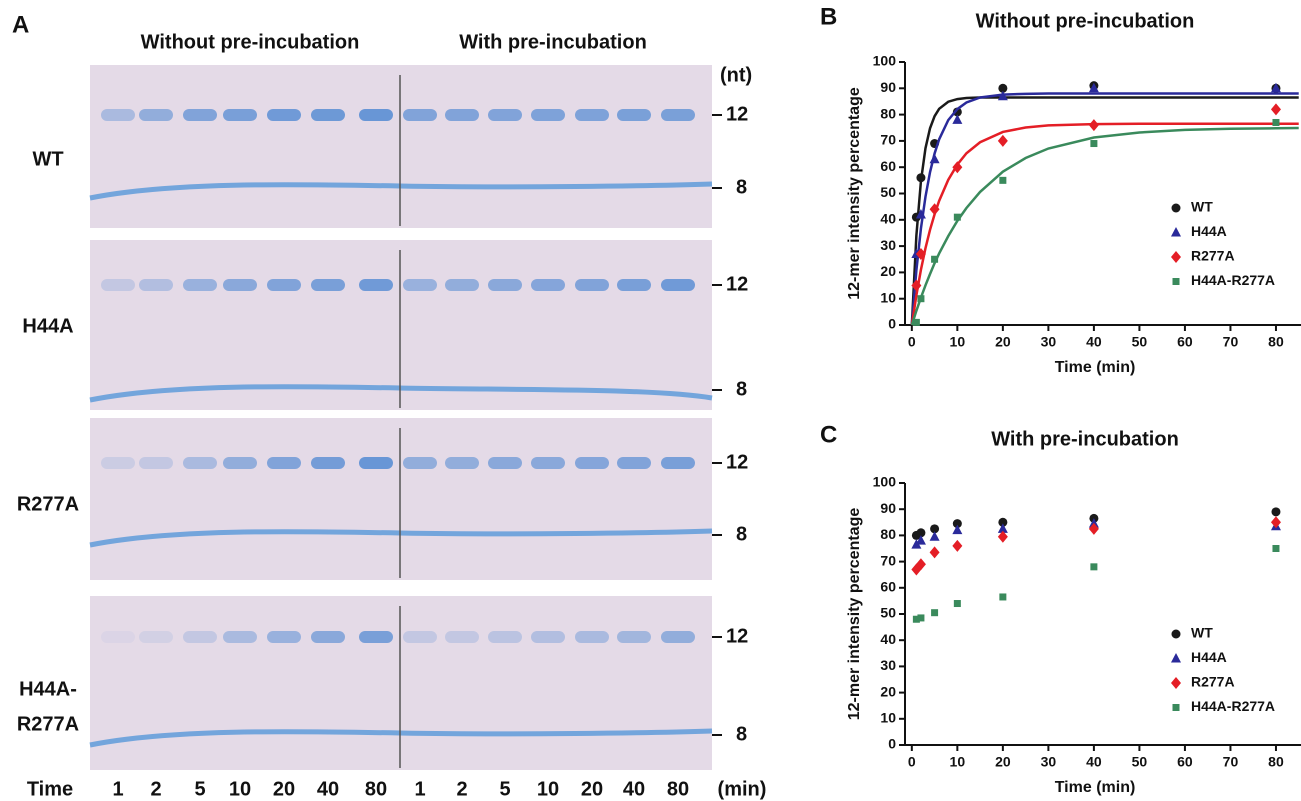 The image size is (1301, 801). Describe the element at coordinates (50, 789) in the screenshot. I see `time-label: Time` at that location.